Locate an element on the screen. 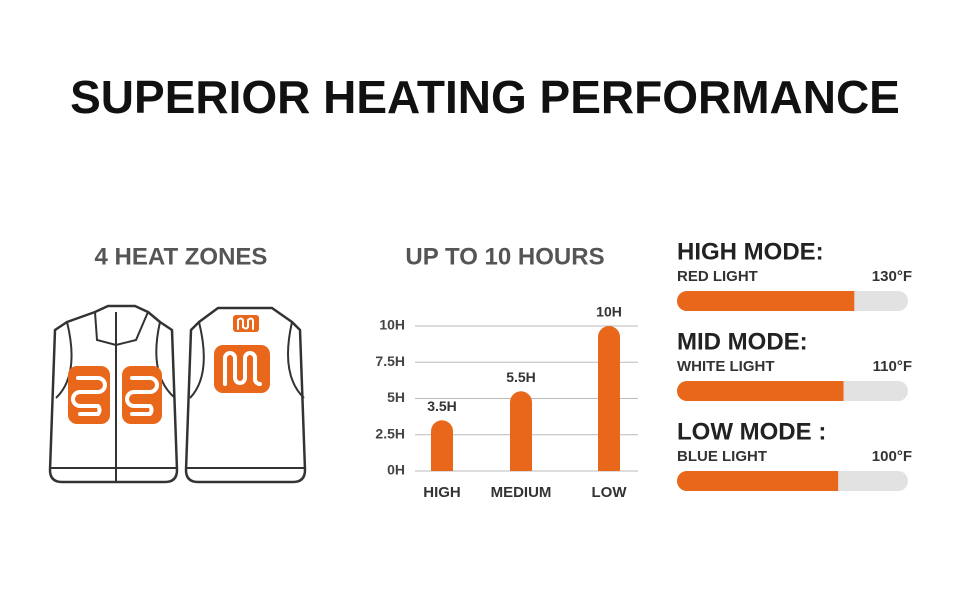 The image size is (970, 600). x-tick-label: MEDIUM is located at coordinates (521, 492).